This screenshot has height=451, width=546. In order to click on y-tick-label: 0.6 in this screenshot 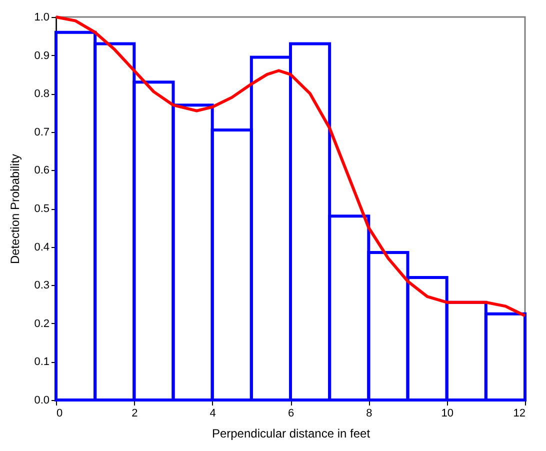, I will do `click(42, 170)`.